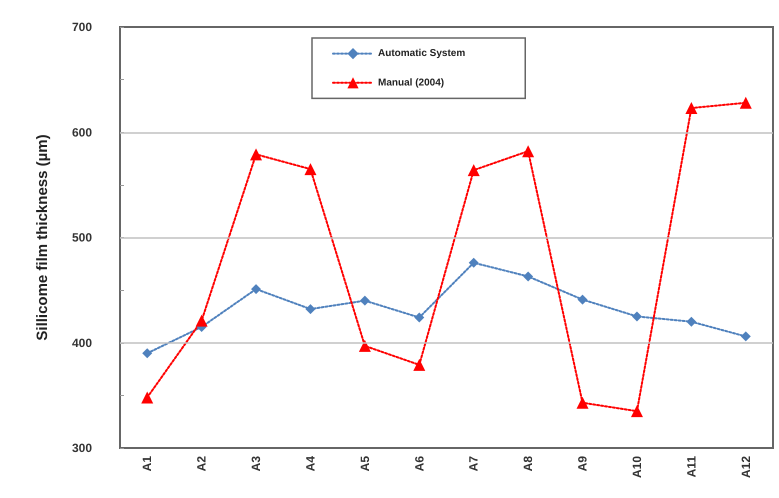  What do you see at coordinates (256, 464) in the screenshot?
I see `x-tick-label: A3` at bounding box center [256, 464].